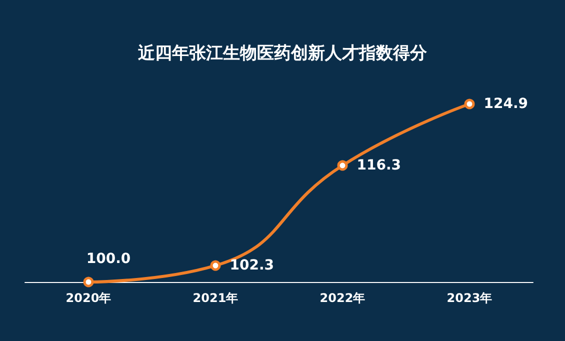 Image resolution: width=565 pixels, height=341 pixels. Describe the element at coordinates (506, 104) in the screenshot. I see `data-label: 124.9` at that location.